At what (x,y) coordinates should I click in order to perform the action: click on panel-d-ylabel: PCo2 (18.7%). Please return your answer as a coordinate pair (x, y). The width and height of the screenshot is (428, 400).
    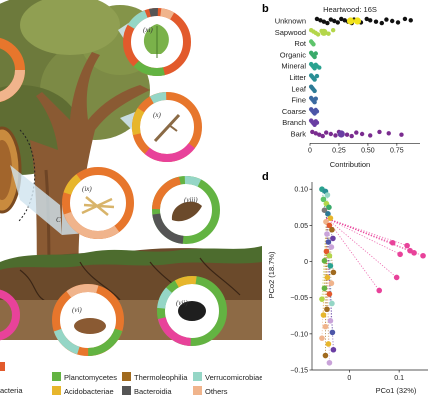
    Looking at the image, I should click on (271, 275).